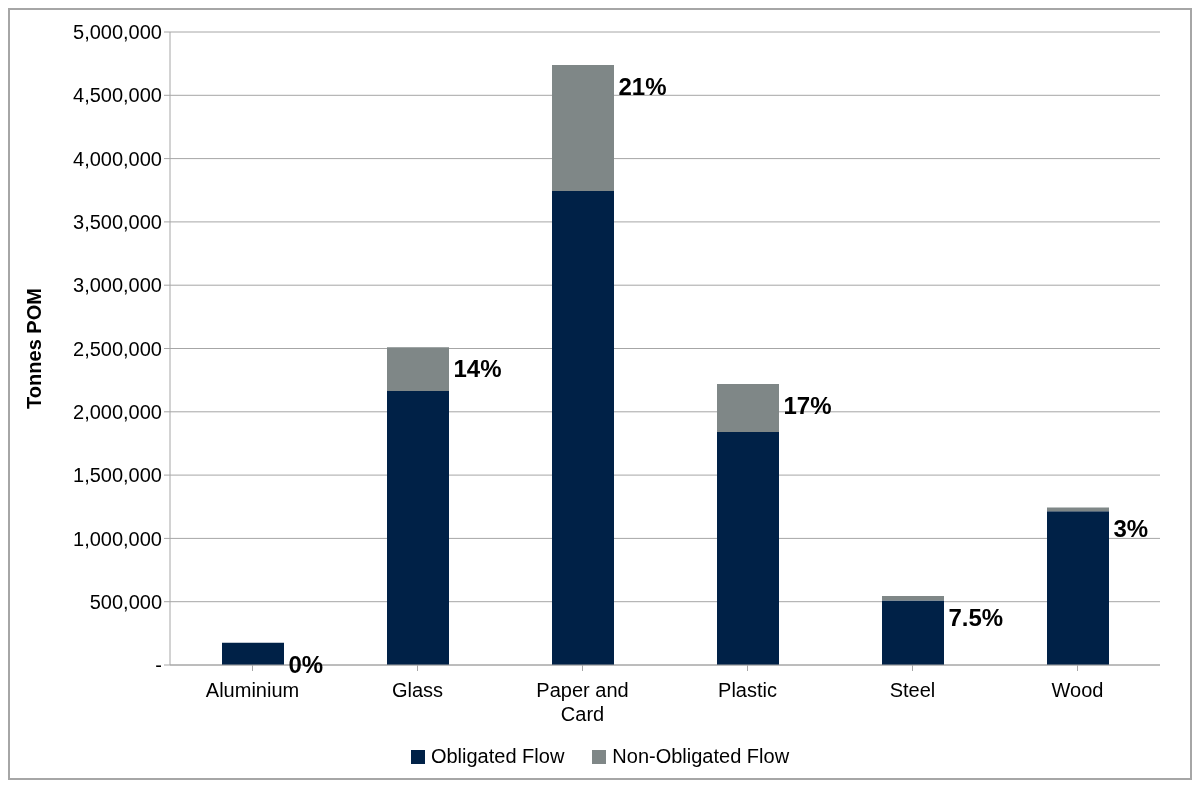  I want to click on y-tick-label: 3,000,000, so click(117, 285).